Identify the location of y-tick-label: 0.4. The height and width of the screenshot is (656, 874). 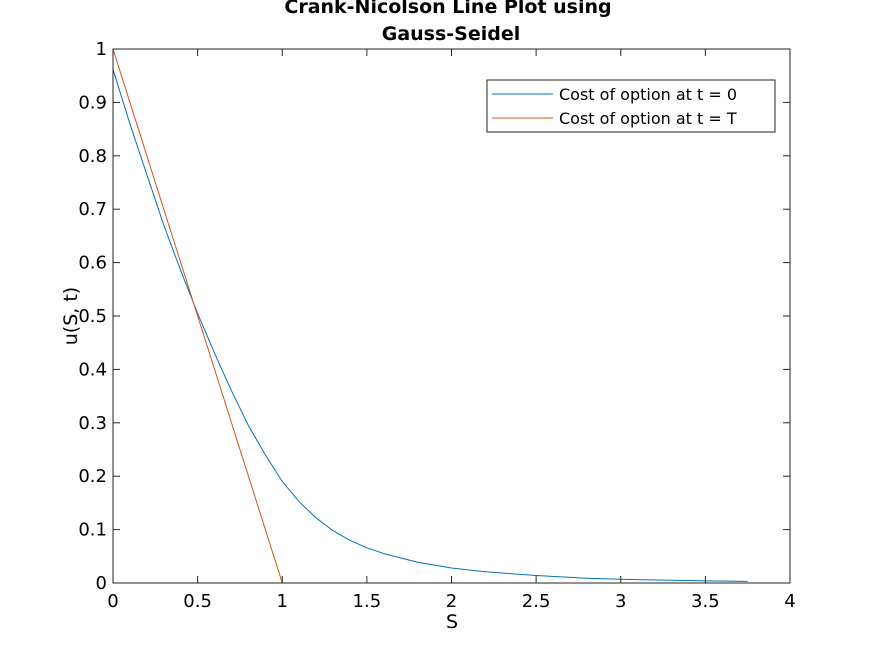
(92, 369).